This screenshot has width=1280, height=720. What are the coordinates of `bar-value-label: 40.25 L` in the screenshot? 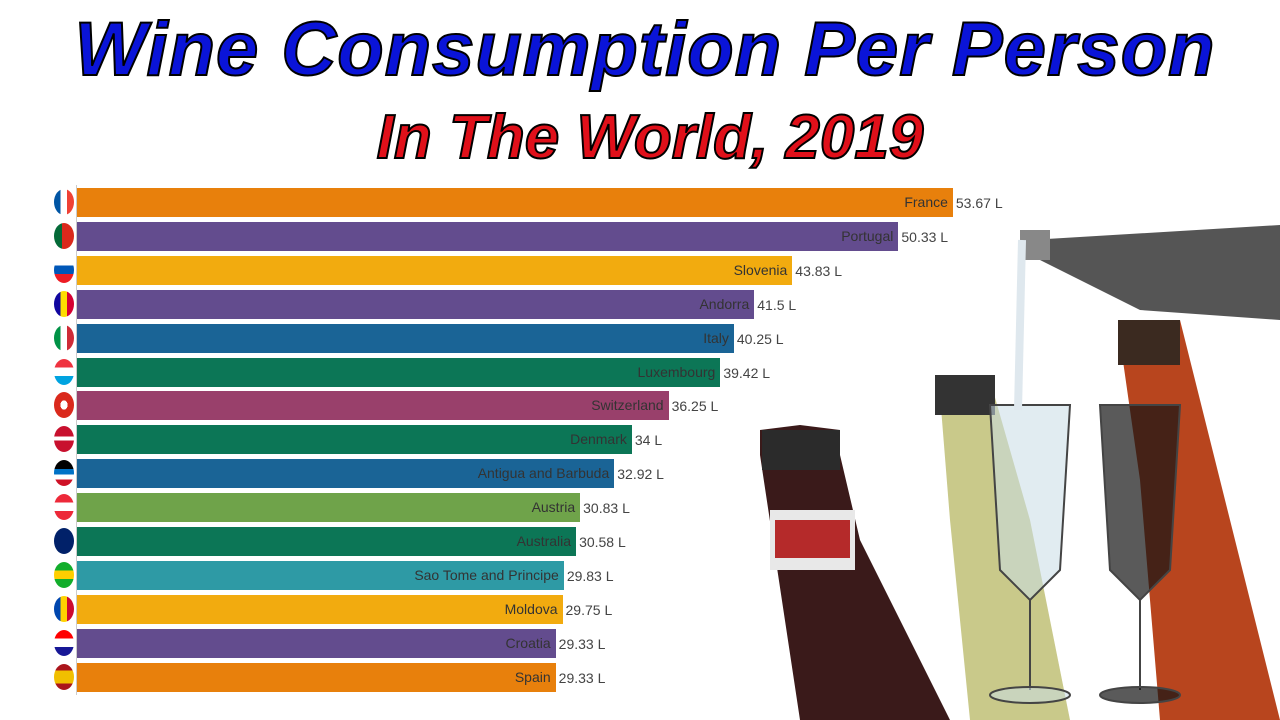 It's located at (760, 338).